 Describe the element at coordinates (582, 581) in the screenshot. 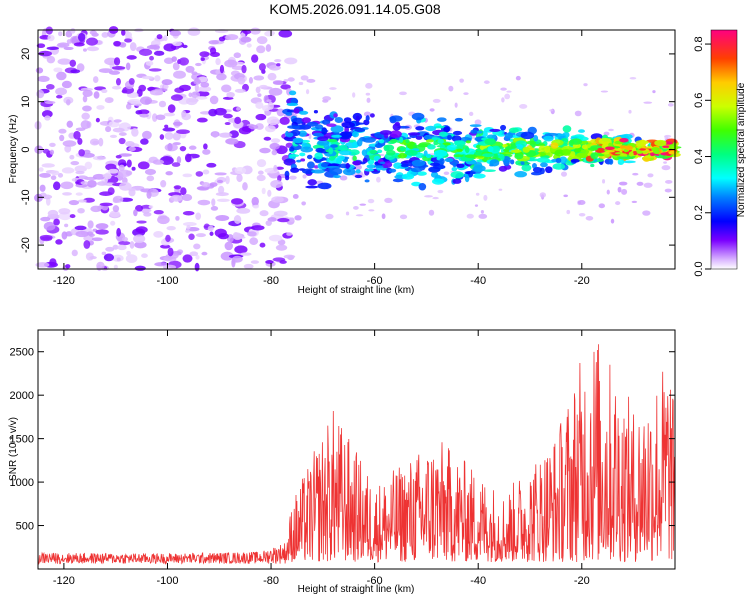

I see `snr-xtick-label: -20` at that location.